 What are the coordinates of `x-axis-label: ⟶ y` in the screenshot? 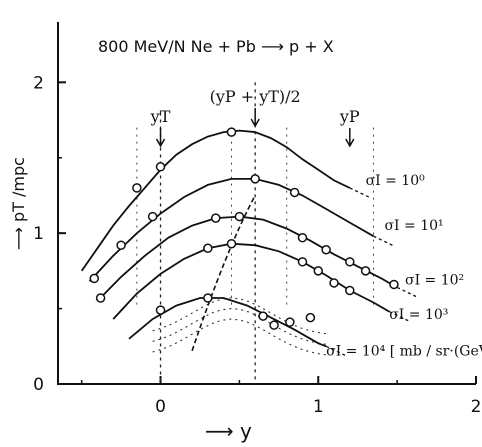 It's located at (228, 431).